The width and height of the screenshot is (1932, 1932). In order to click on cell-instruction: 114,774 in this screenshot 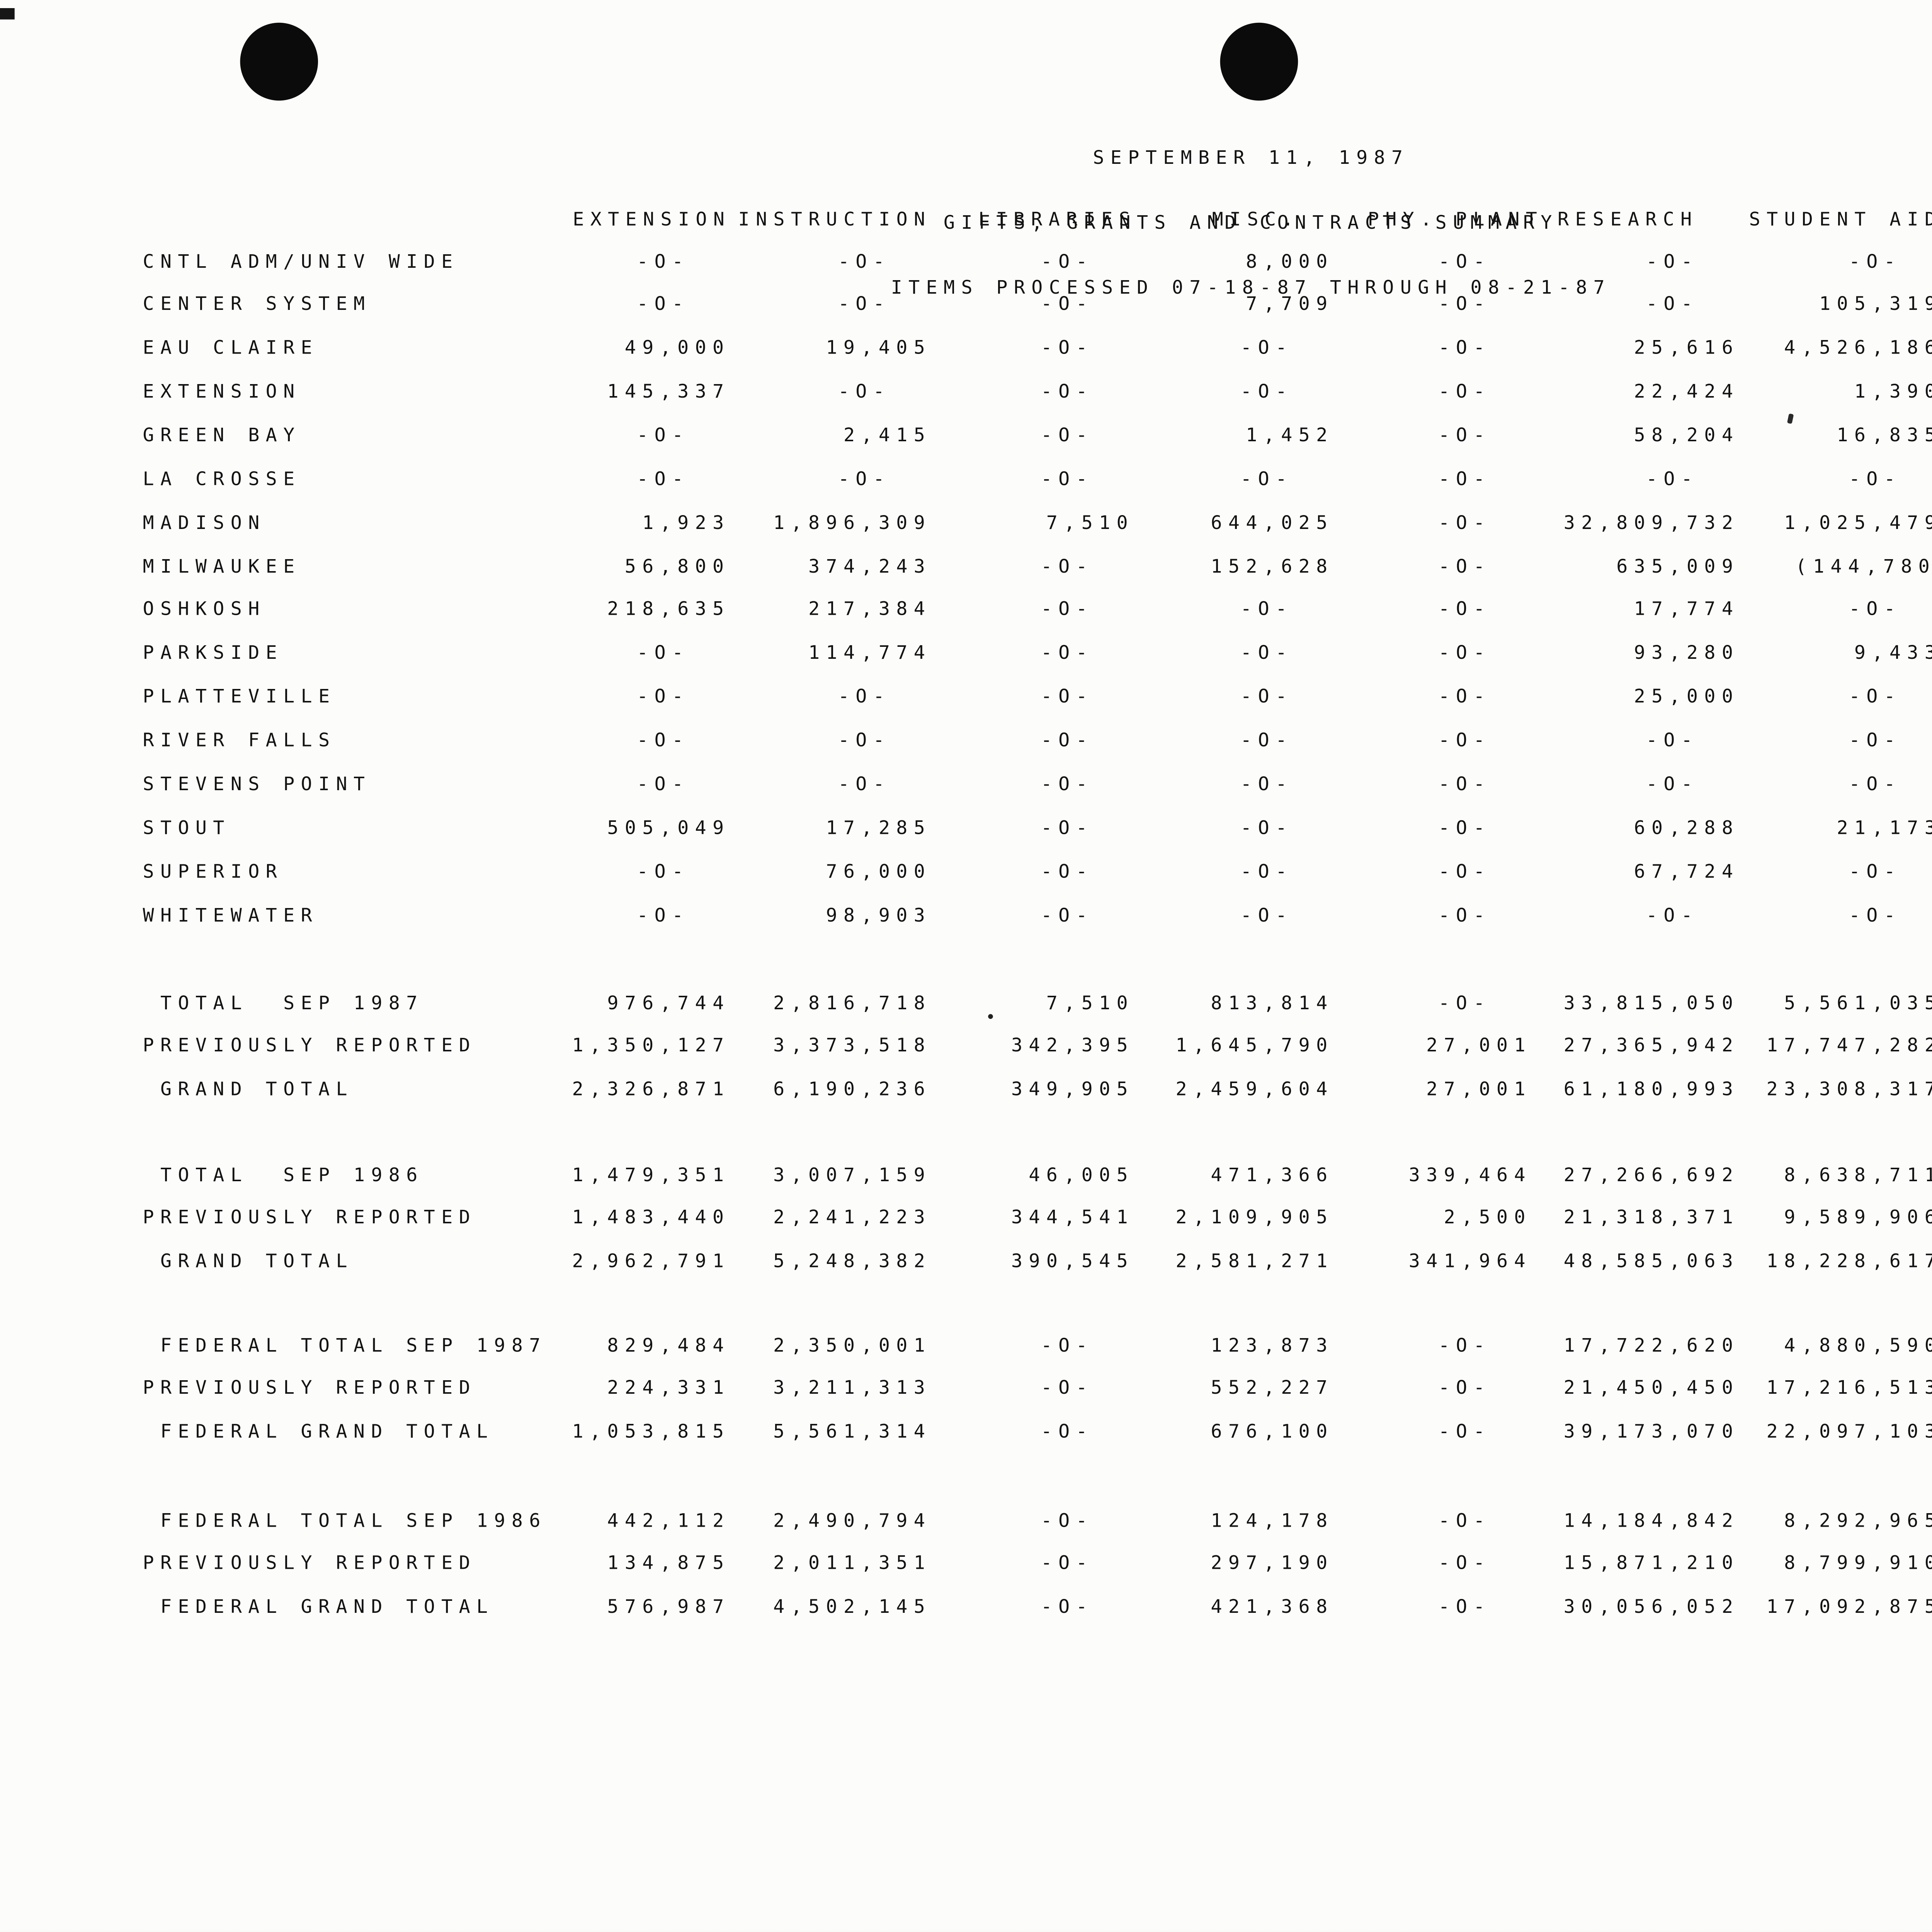, I will do `click(870, 652)`.